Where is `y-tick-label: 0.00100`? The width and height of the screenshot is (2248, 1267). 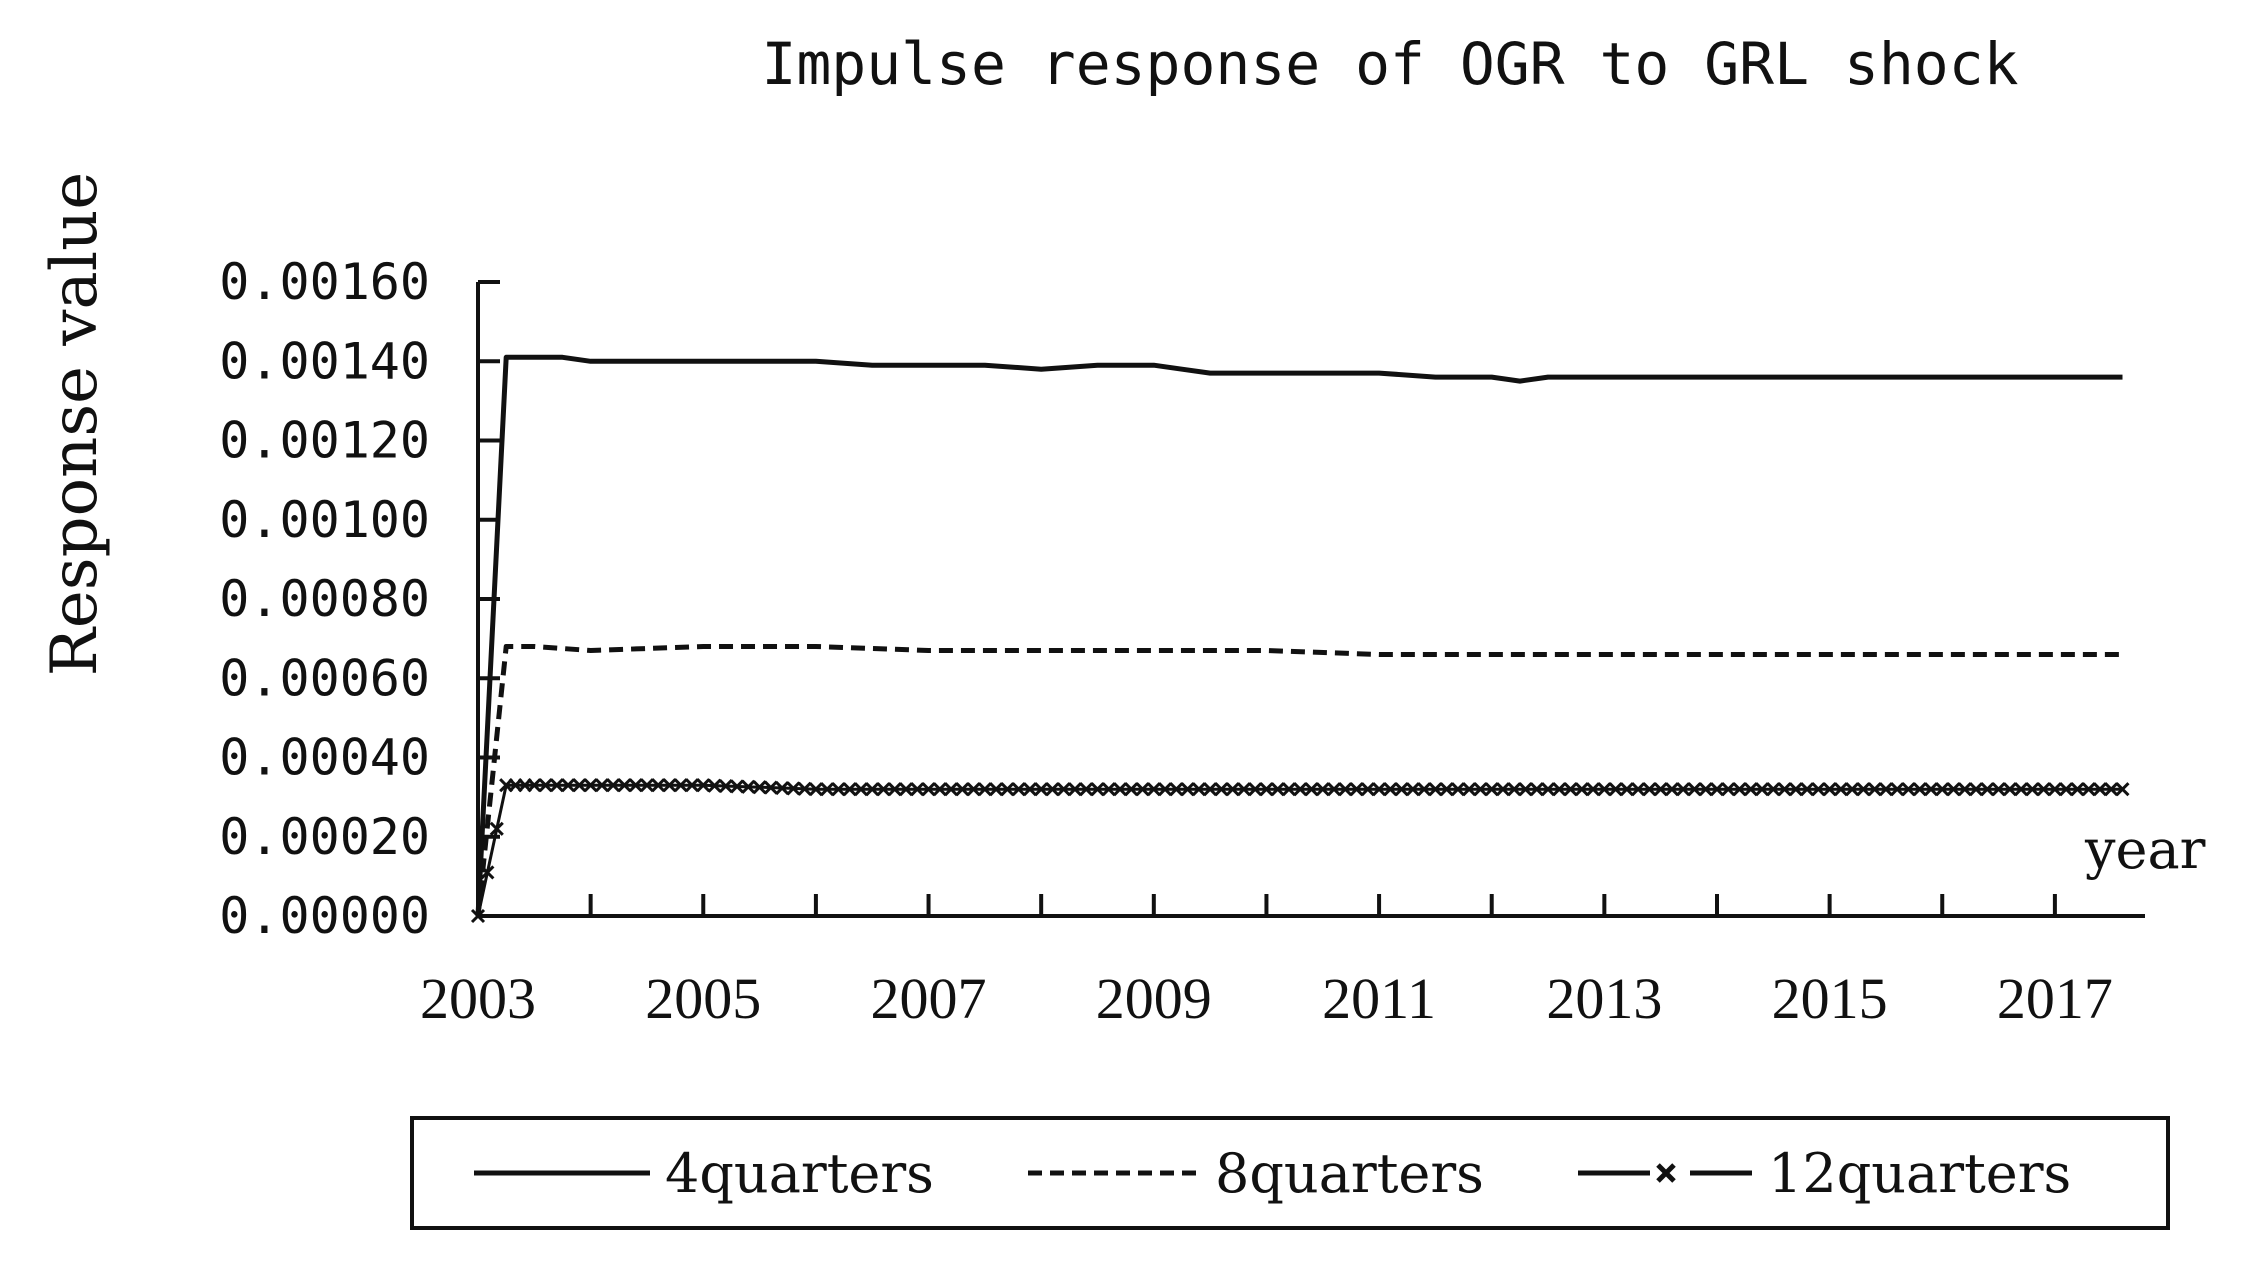 y-tick-label: 0.00100 is located at coordinates (324, 520).